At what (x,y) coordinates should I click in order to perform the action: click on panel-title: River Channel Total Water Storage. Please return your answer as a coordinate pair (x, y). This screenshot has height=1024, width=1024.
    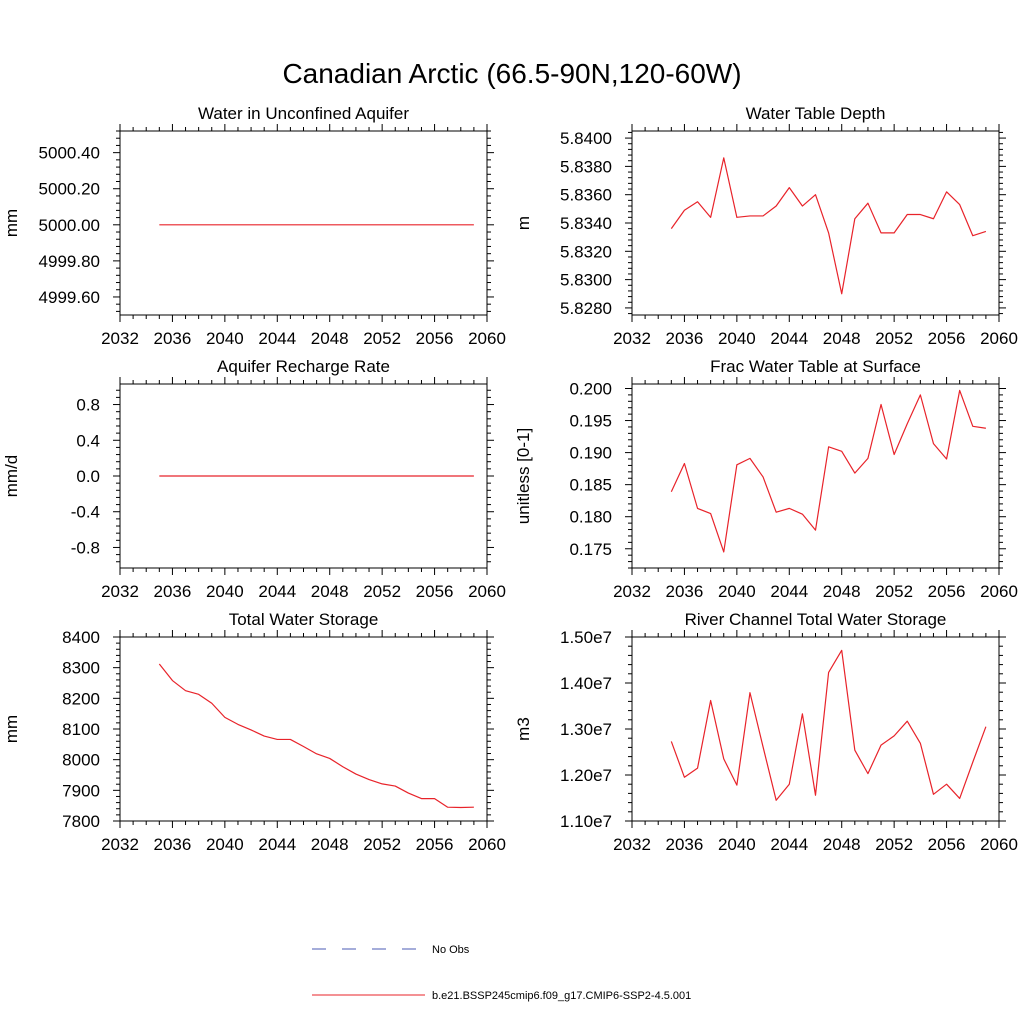
    Looking at the image, I should click on (816, 619).